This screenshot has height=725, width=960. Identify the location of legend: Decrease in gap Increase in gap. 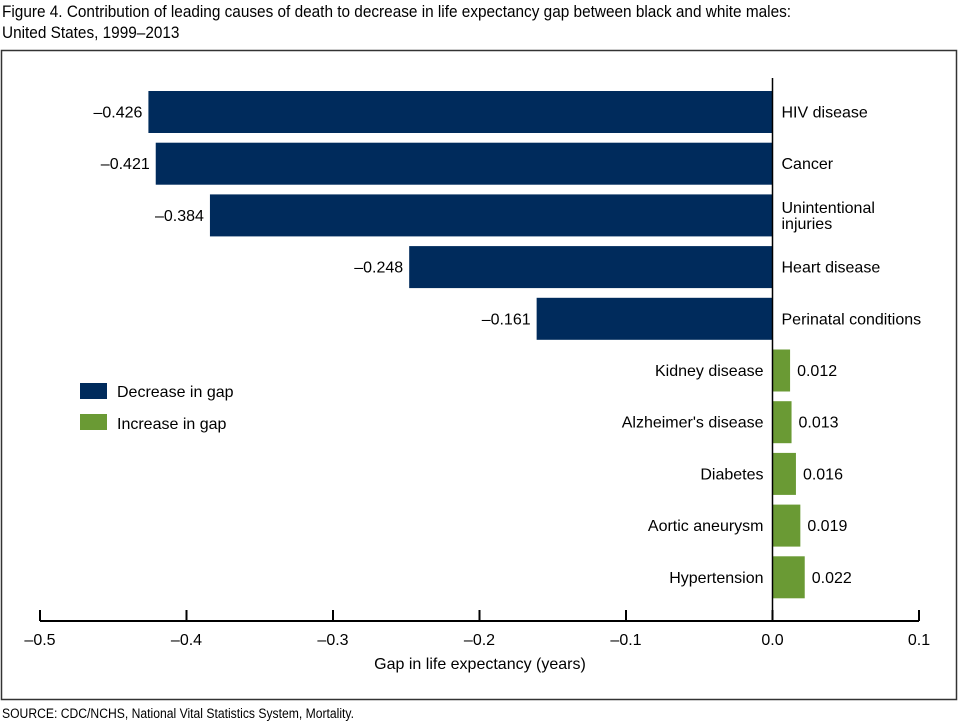
(157, 408).